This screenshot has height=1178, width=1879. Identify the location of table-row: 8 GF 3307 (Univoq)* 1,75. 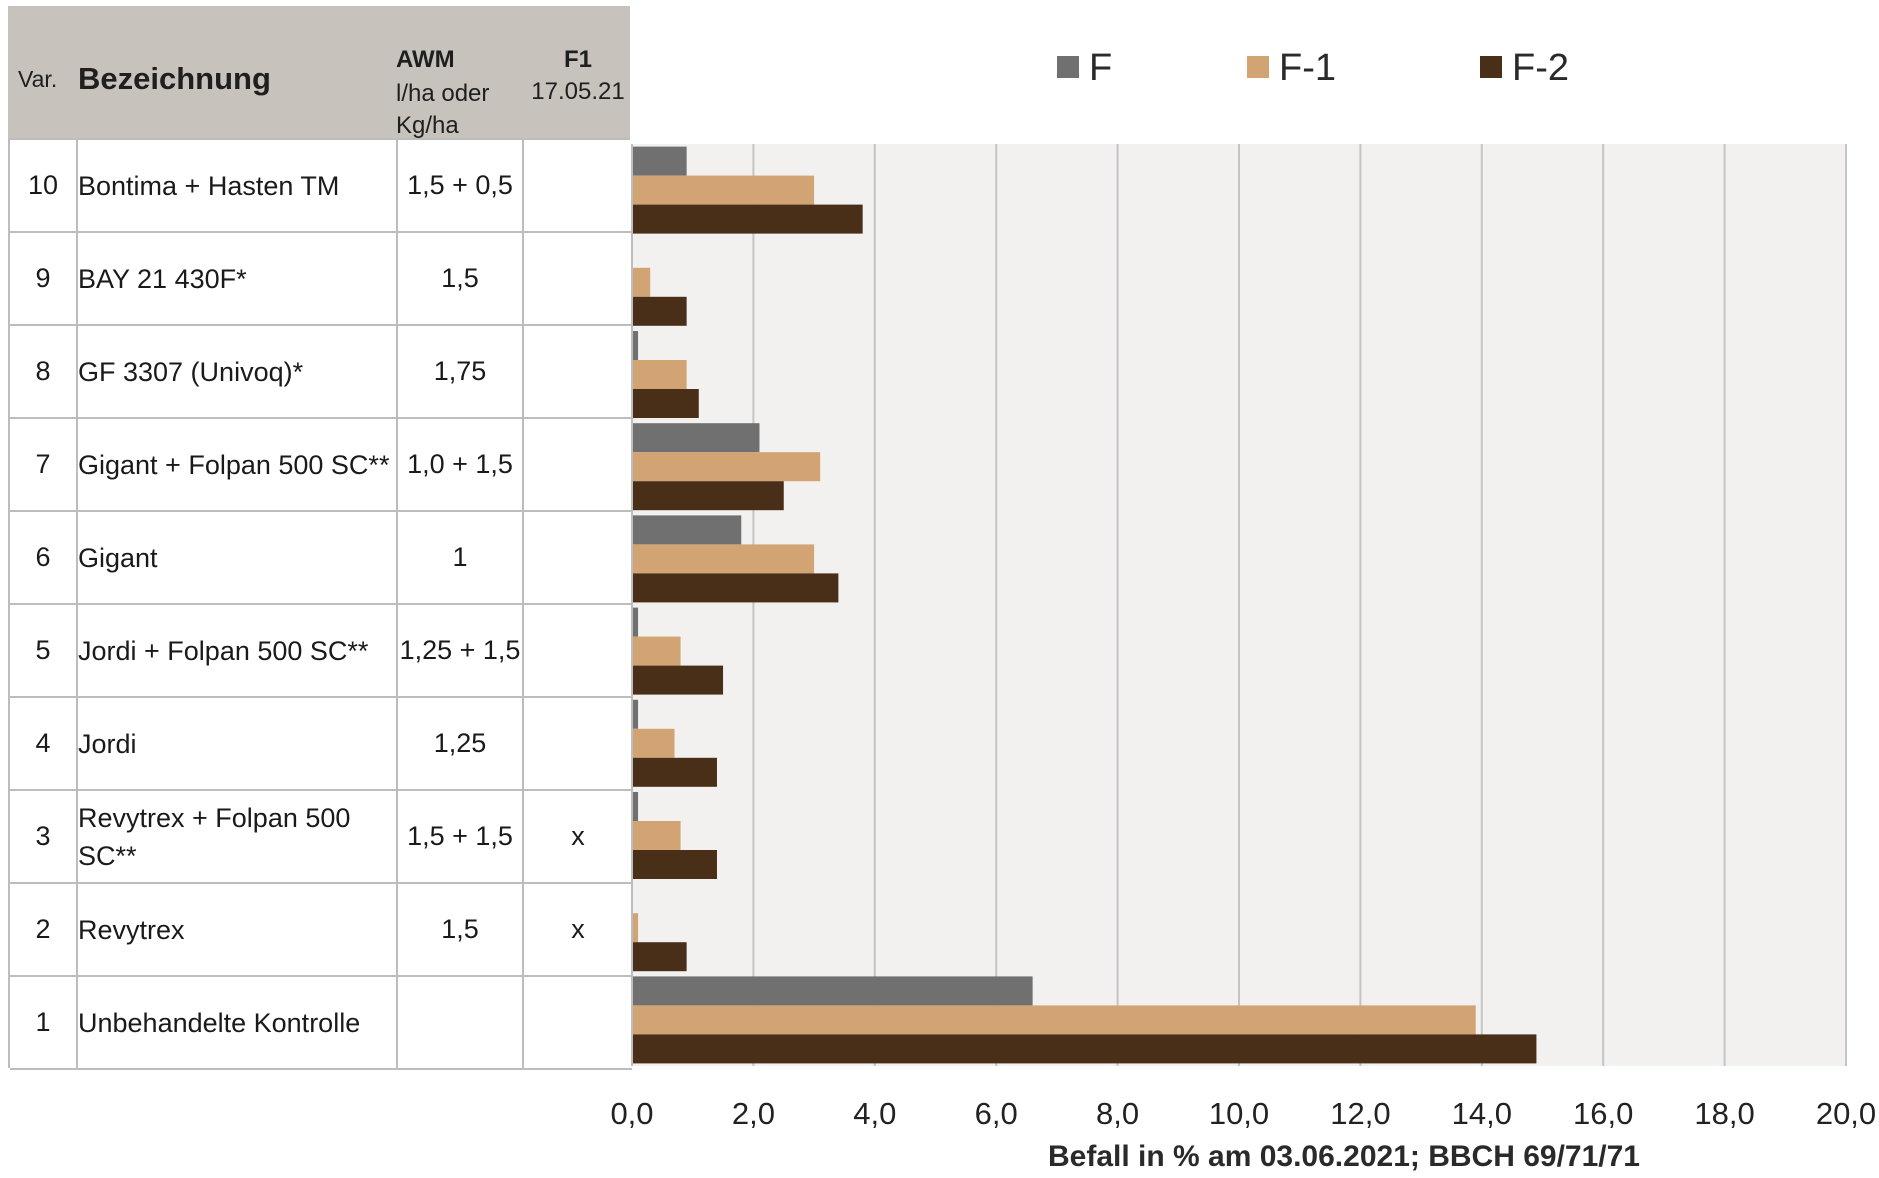
(321, 372).